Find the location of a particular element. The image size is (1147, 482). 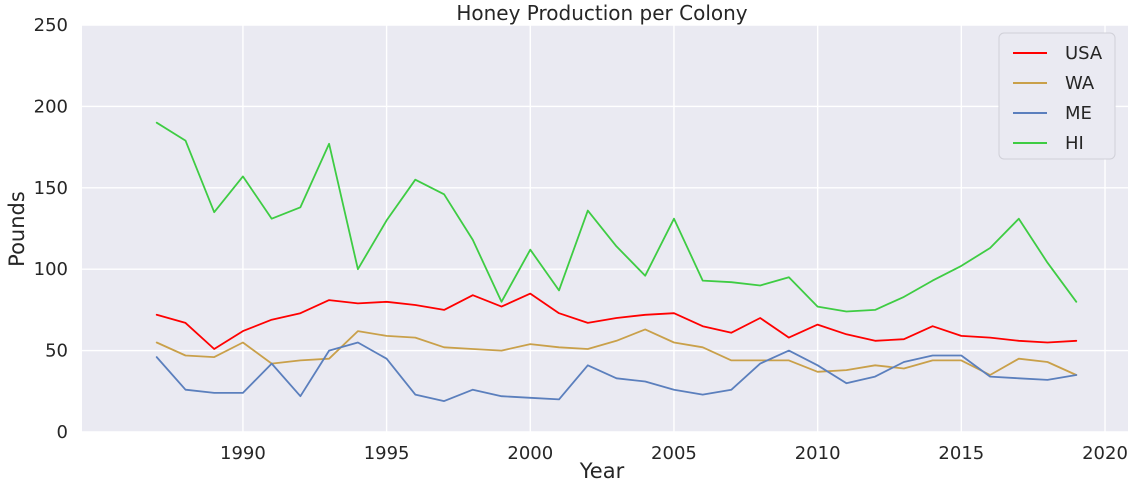

x-axis-label: Year is located at coordinates (602, 470).